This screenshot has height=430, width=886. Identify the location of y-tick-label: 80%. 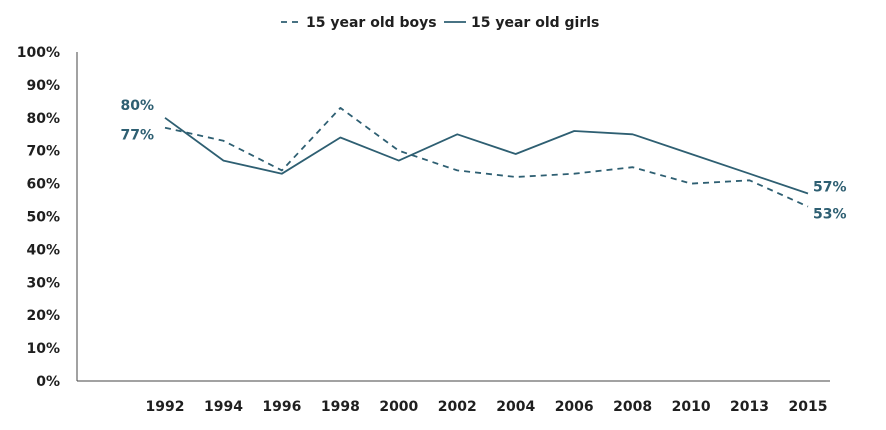
(43, 119).